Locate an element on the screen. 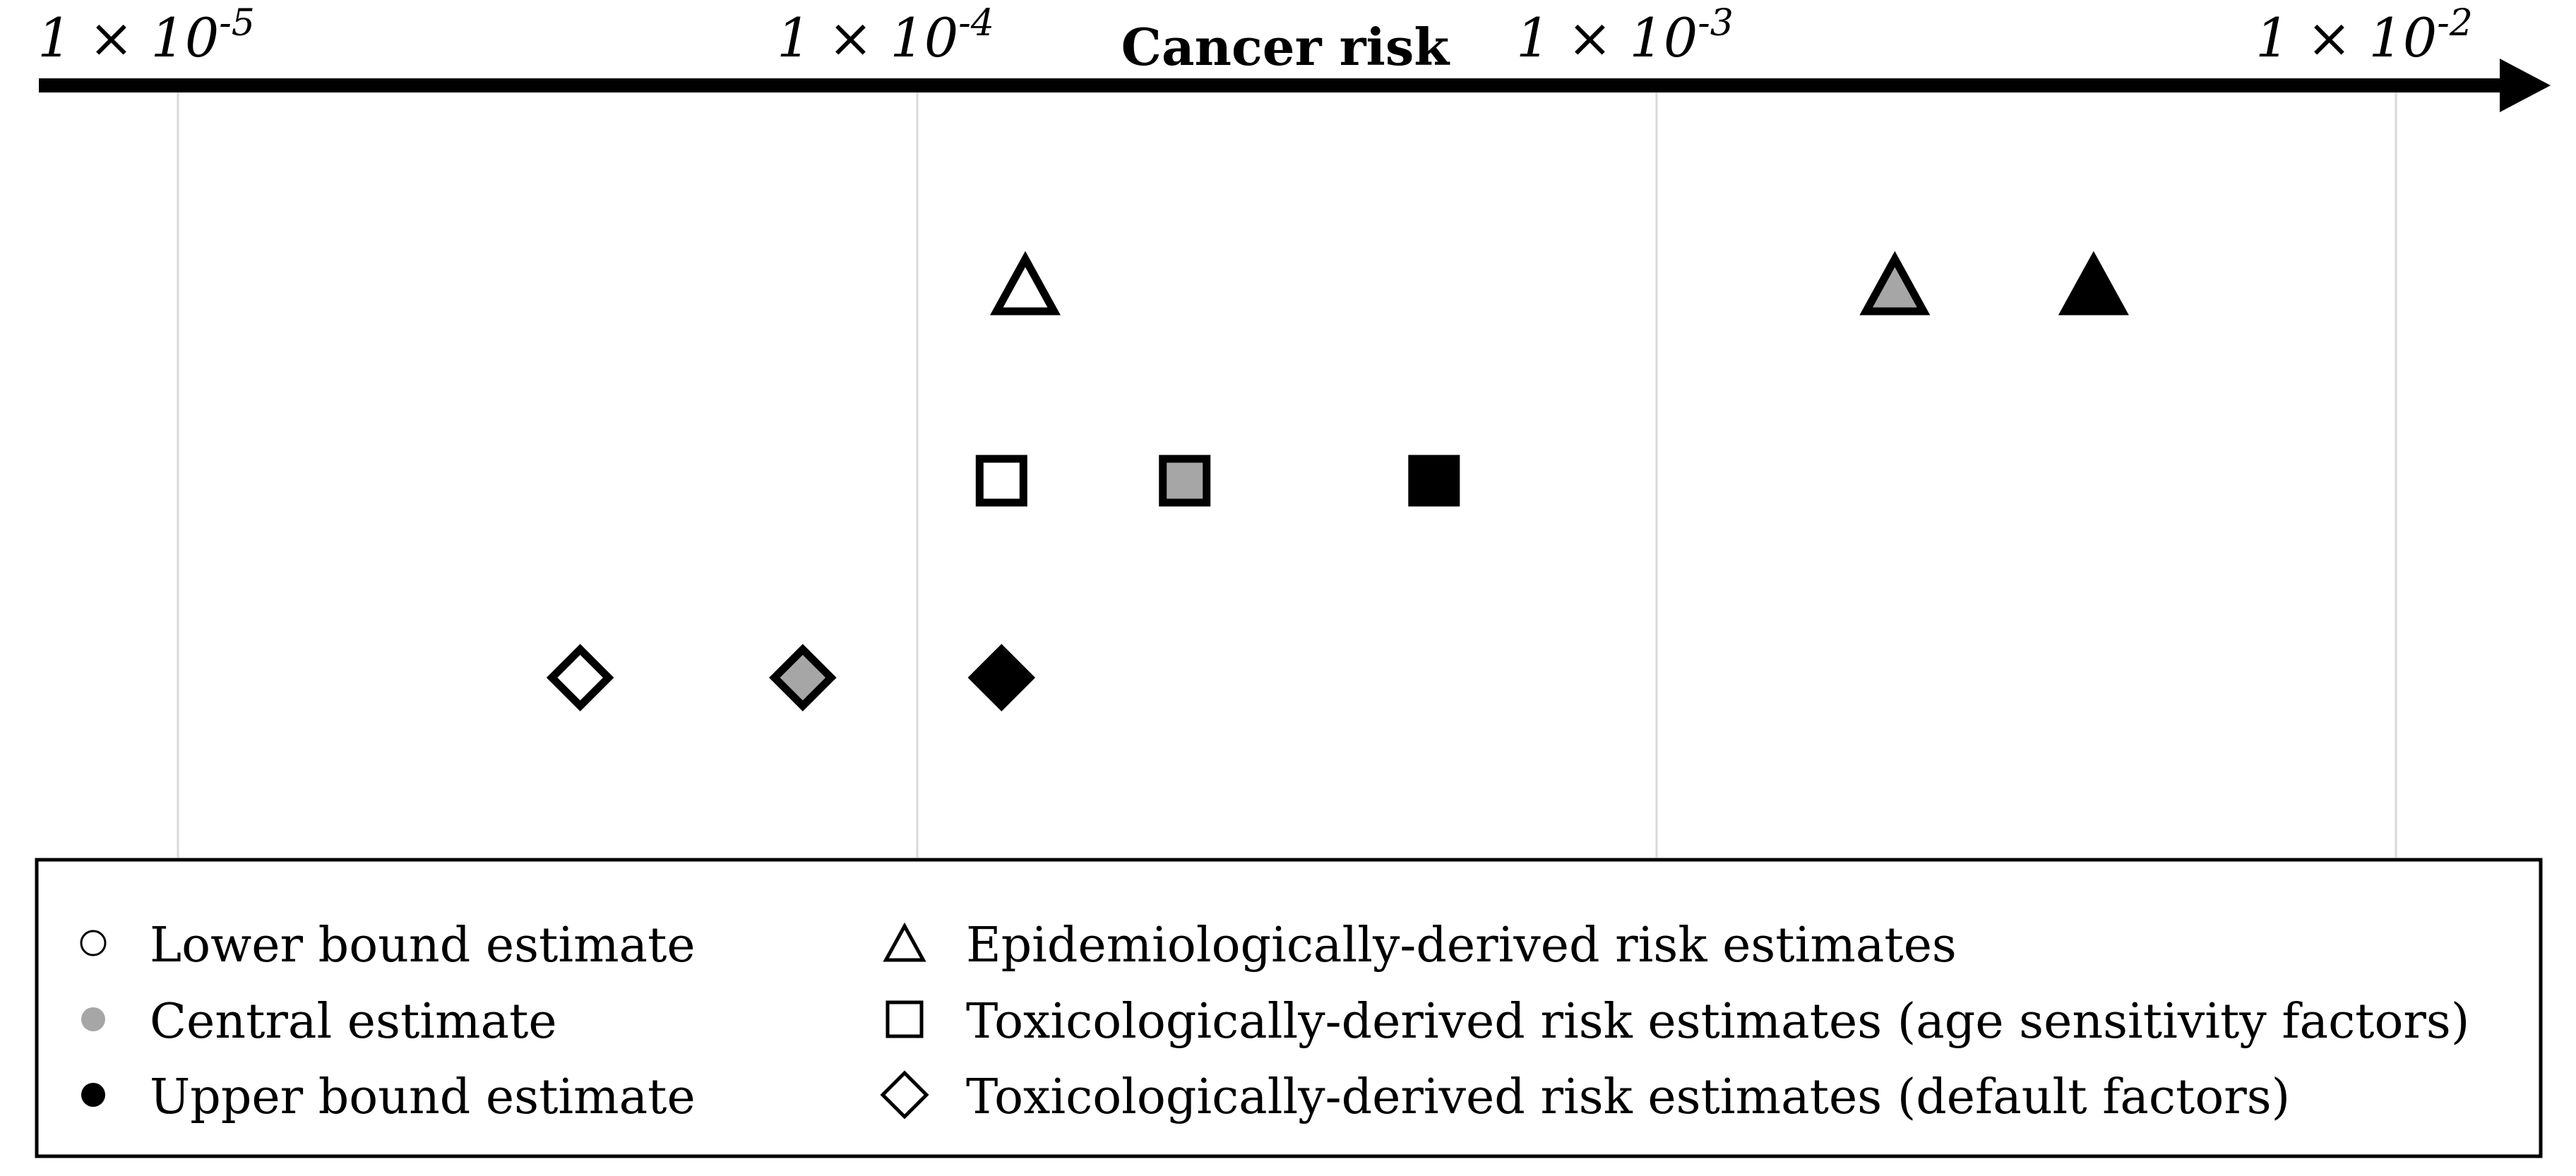  x-tick-label: 1 × 10-4 is located at coordinates (885, 36).